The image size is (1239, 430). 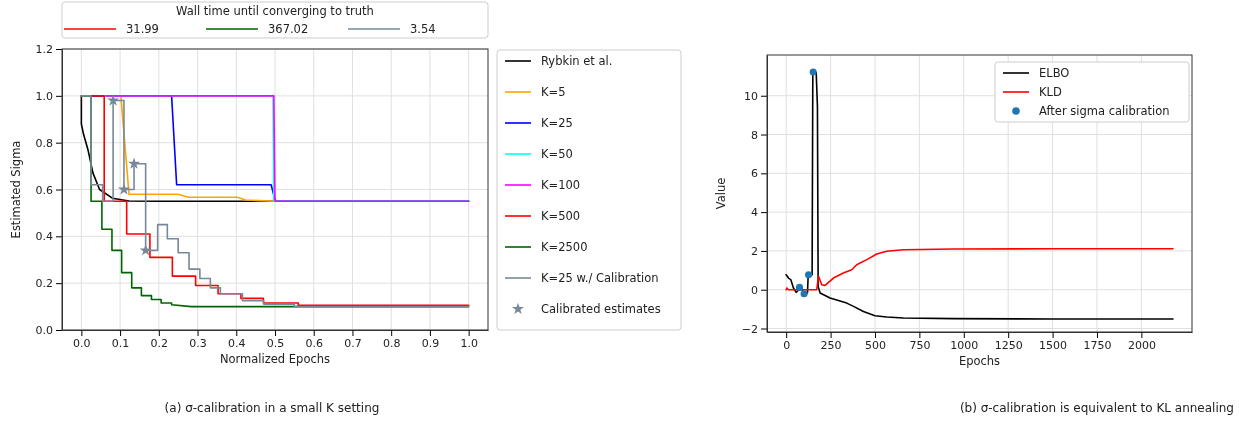 What do you see at coordinates (964, 345) in the screenshot?
I see `x-tick-label: 1000` at bounding box center [964, 345].